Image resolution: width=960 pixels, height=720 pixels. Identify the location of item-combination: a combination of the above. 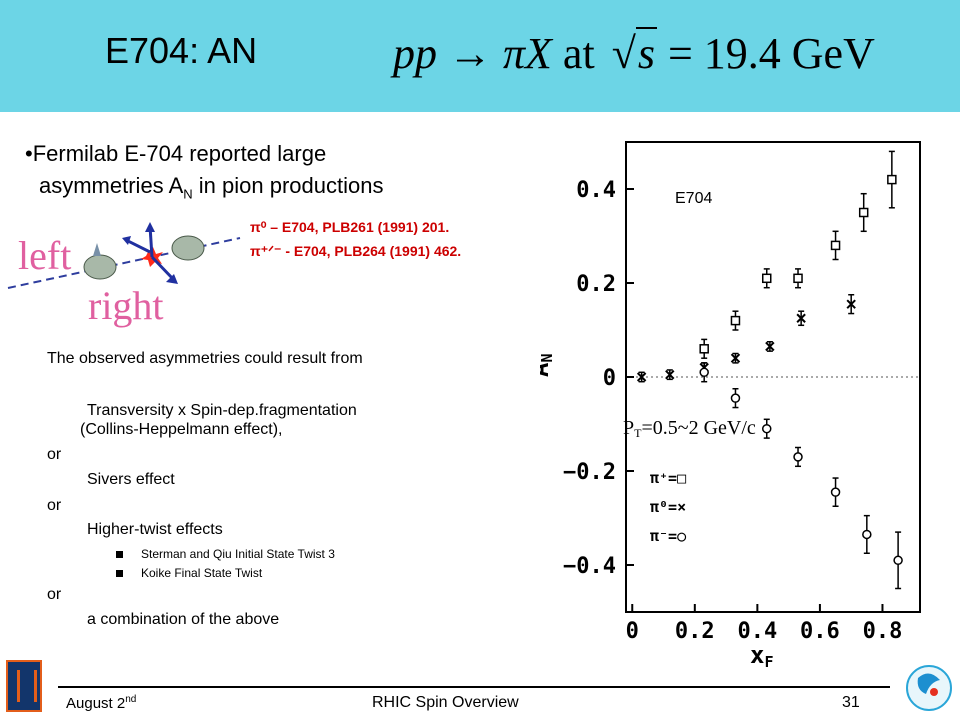
(183, 619).